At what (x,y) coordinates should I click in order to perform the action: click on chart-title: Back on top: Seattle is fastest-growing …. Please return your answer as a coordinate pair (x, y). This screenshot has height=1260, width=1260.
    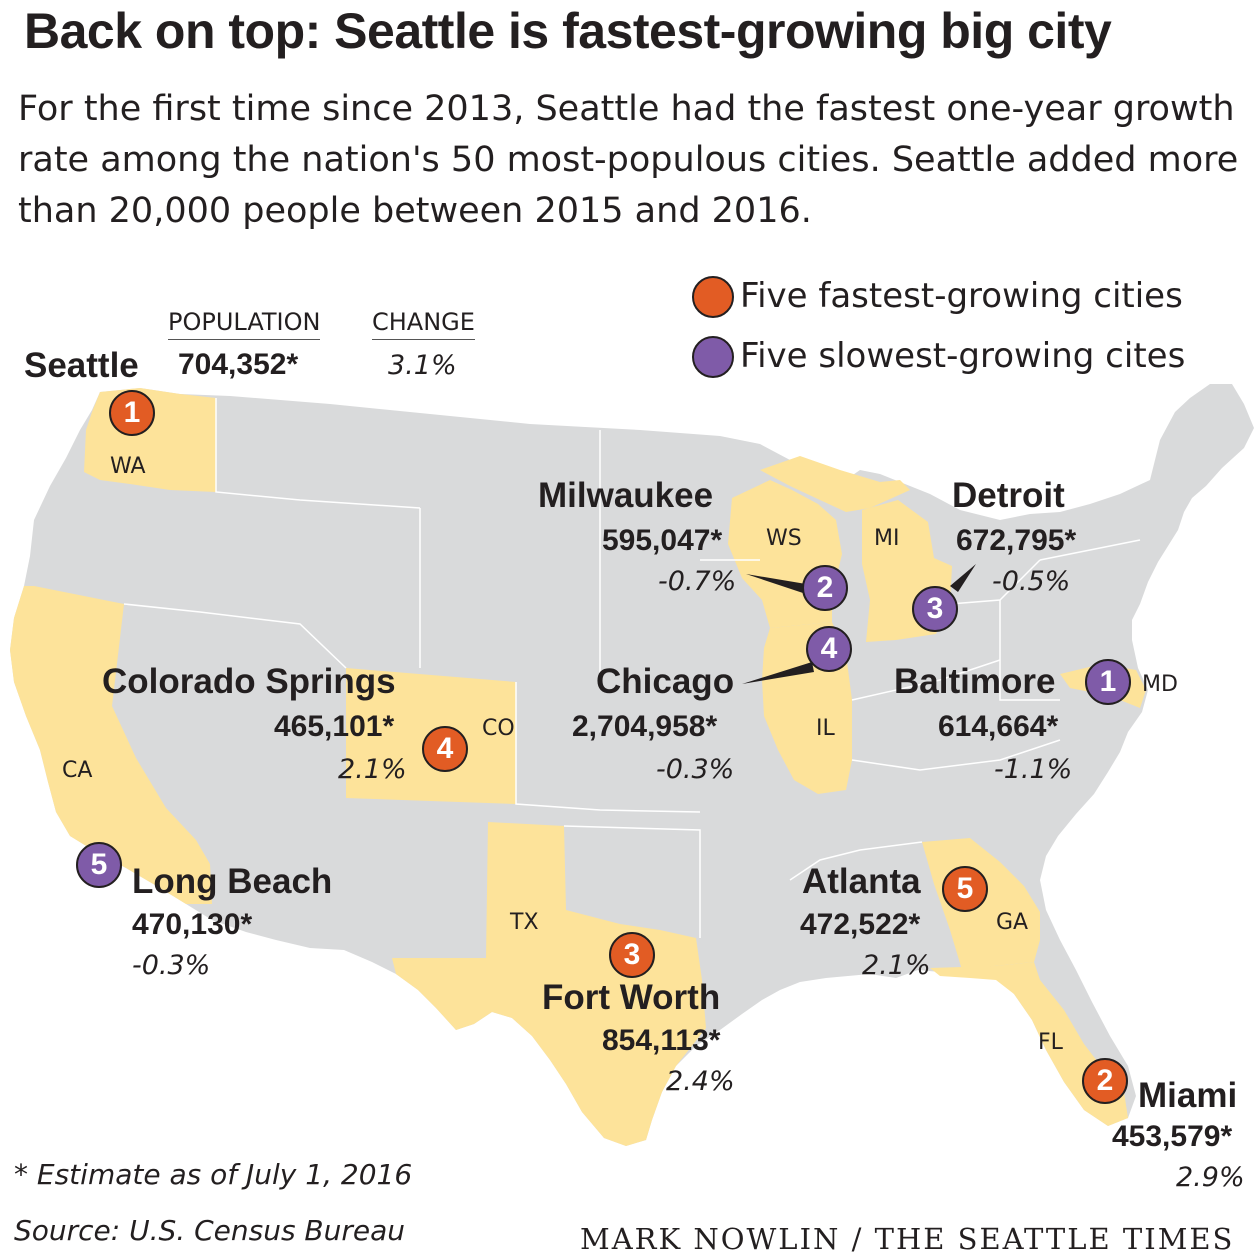
    Looking at the image, I should click on (568, 31).